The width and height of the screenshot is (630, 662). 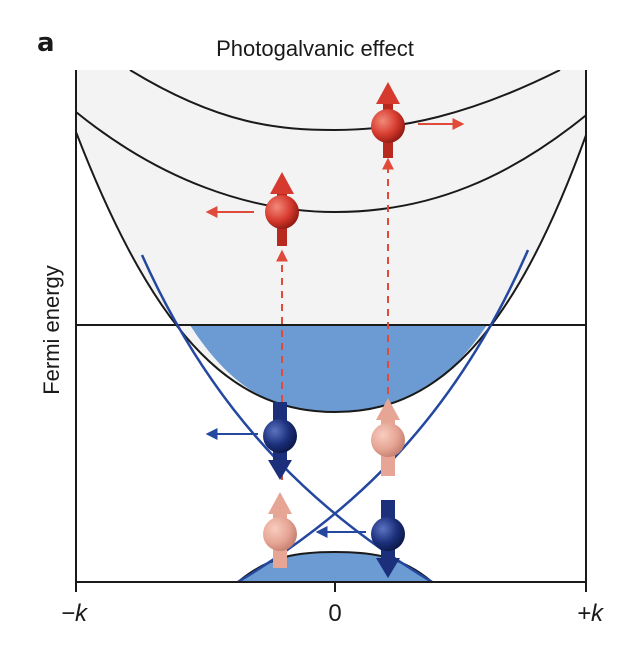 I want to click on middle-band-curve, so click(x=331, y=162).